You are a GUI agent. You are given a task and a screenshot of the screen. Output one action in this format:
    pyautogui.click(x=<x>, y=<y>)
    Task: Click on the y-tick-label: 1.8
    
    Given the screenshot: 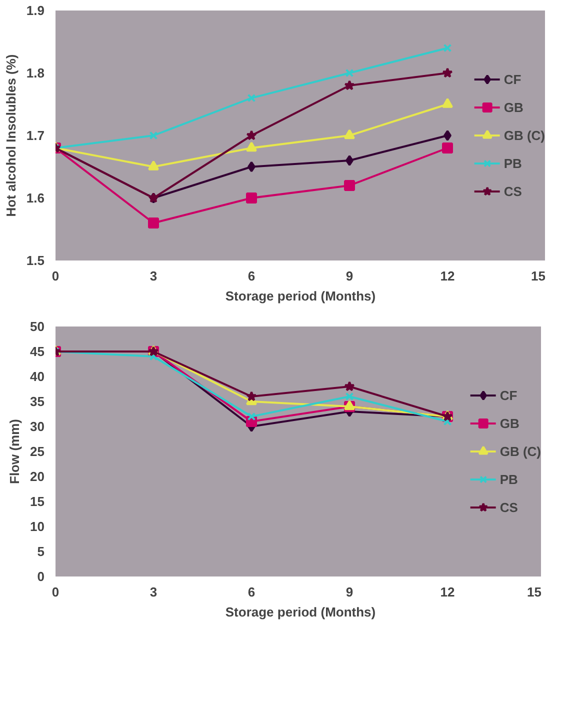 What is the action you would take?
    pyautogui.click(x=35, y=73)
    